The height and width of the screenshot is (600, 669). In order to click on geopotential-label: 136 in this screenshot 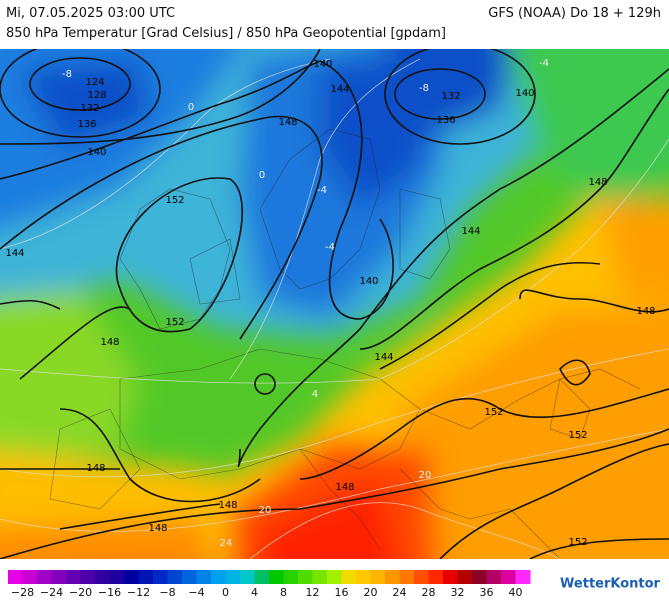, I will do `click(86, 124)`.